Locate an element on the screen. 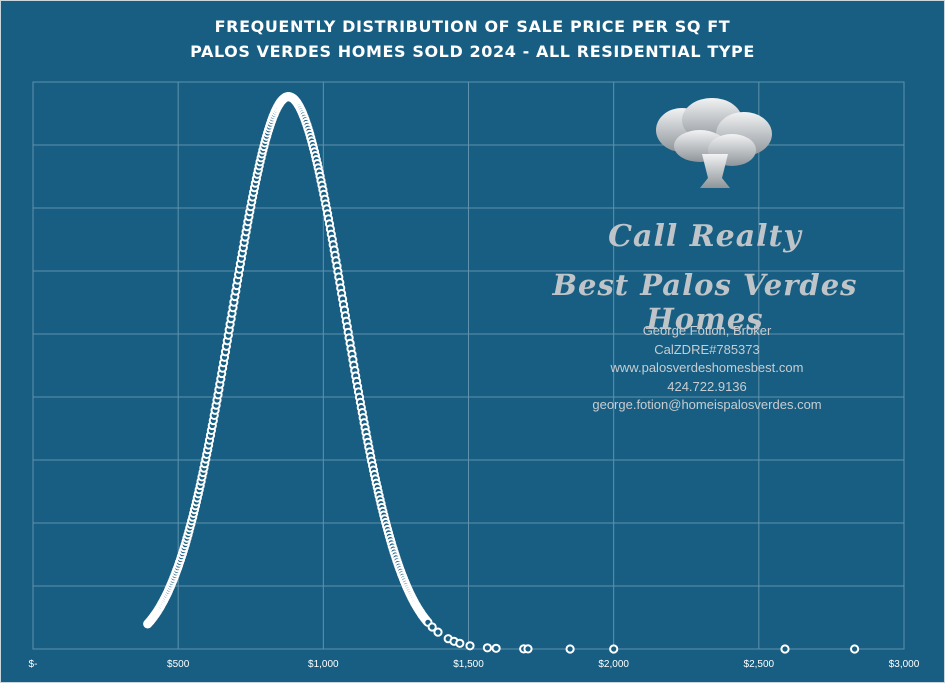  x-tick-label: $- is located at coordinates (33, 664).